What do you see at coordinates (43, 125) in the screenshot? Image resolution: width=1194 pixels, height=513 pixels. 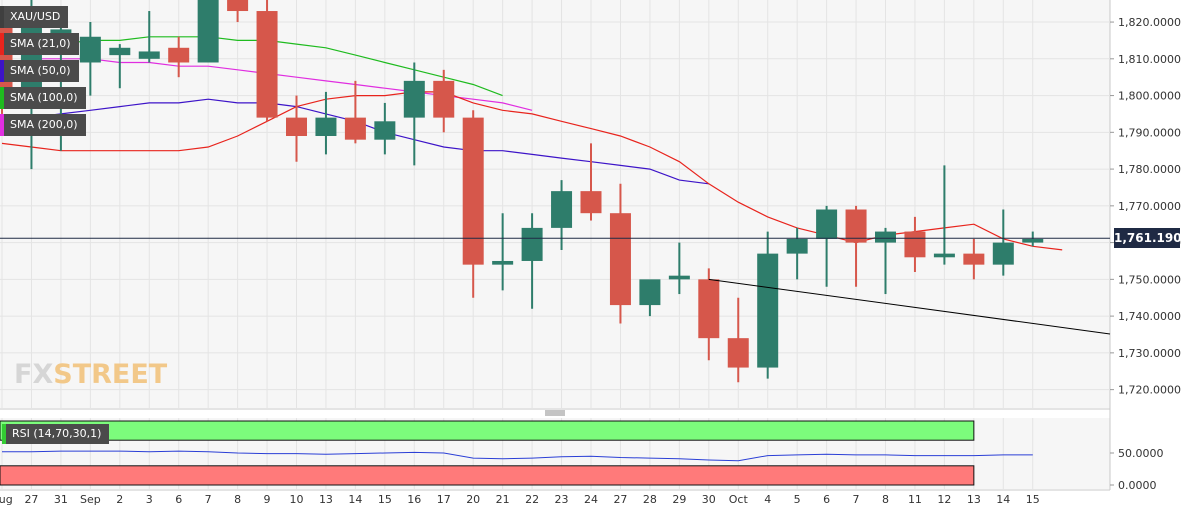 I see `legend-sma200: SMA (200,0)` at bounding box center [43, 125].